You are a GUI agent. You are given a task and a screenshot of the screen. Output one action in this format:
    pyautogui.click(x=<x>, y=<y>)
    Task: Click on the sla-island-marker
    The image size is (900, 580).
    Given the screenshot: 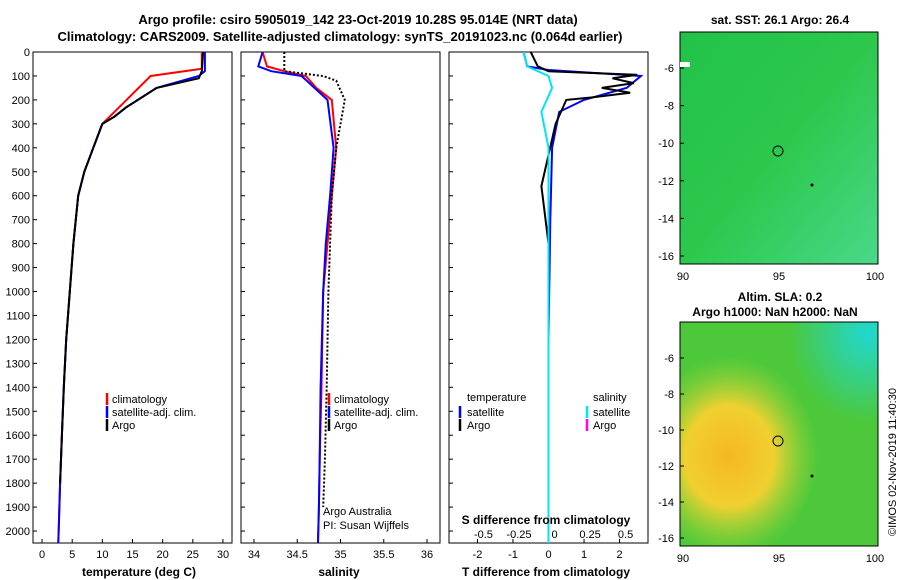 What is the action you would take?
    pyautogui.click(x=812, y=476)
    